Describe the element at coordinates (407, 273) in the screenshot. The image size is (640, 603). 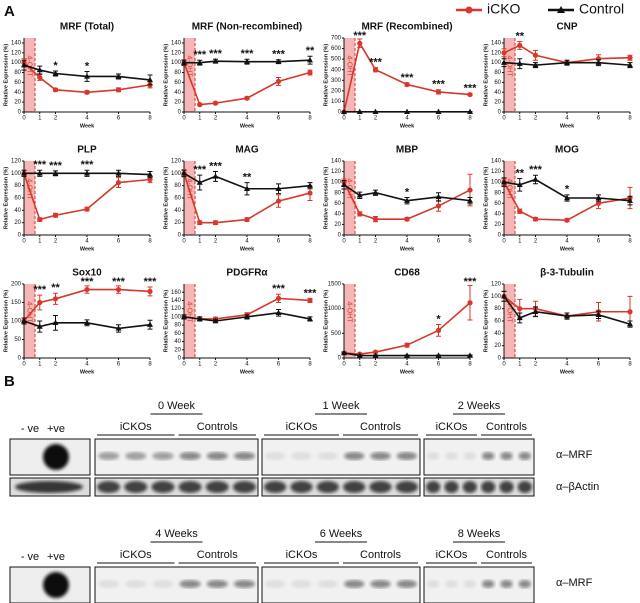
I see `chart-title: CD68` at that location.